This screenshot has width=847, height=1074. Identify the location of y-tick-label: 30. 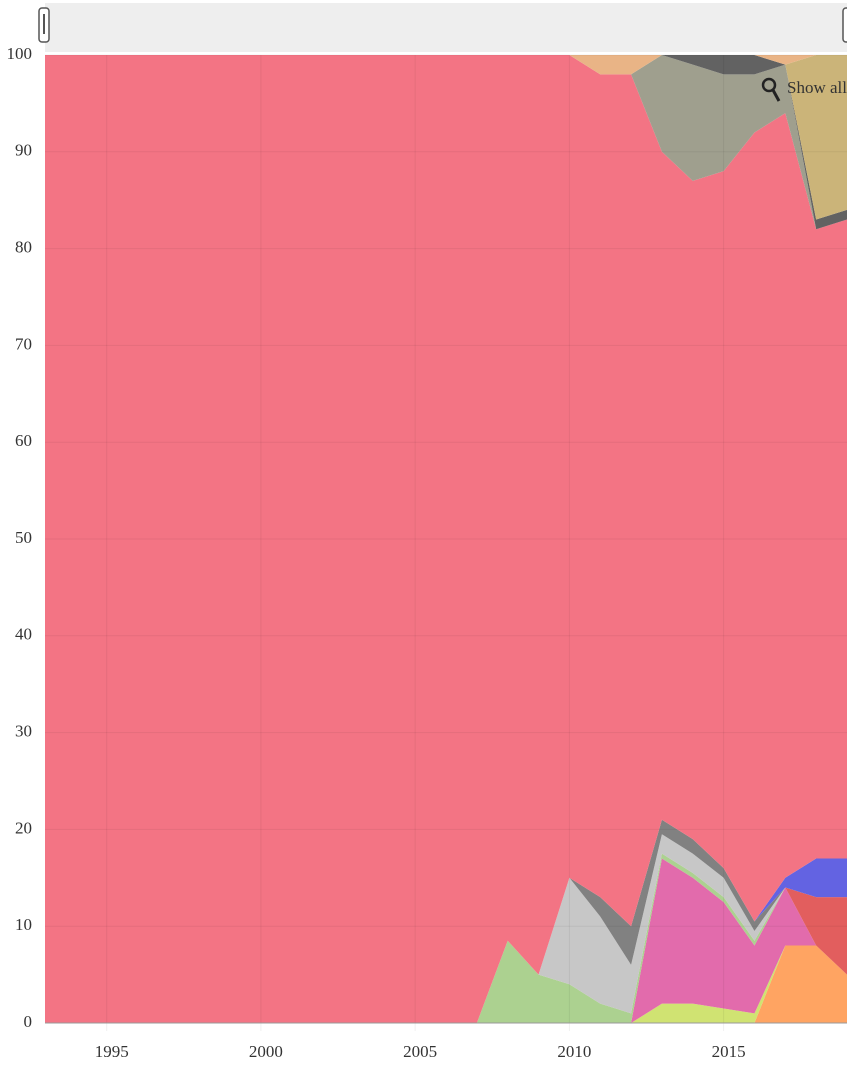
(23, 731).